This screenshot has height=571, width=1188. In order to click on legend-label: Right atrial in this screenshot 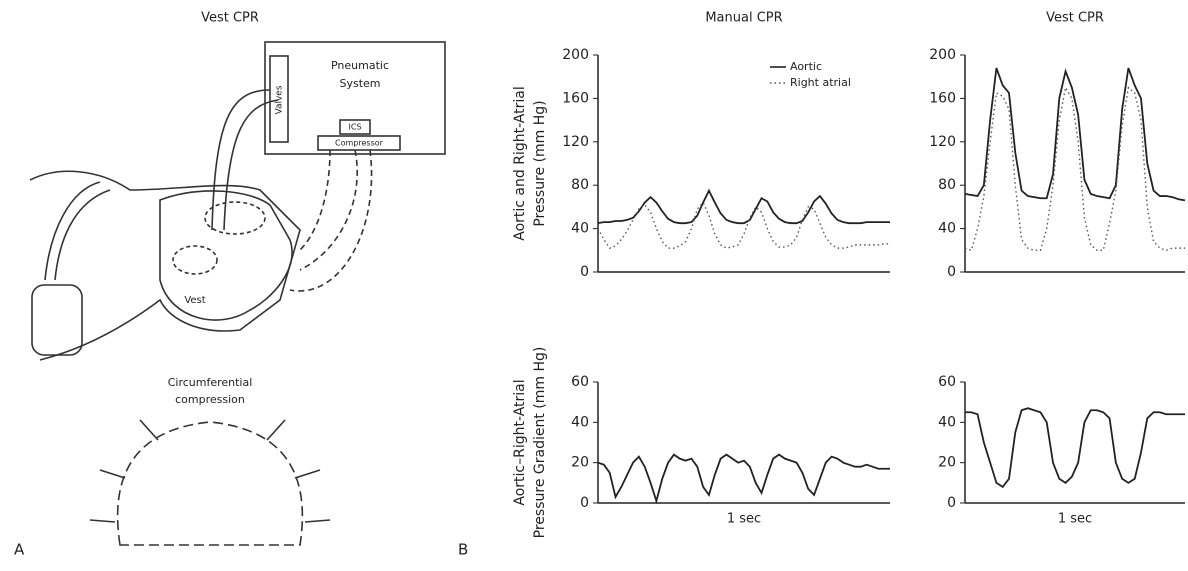, I will do `click(820, 82)`.